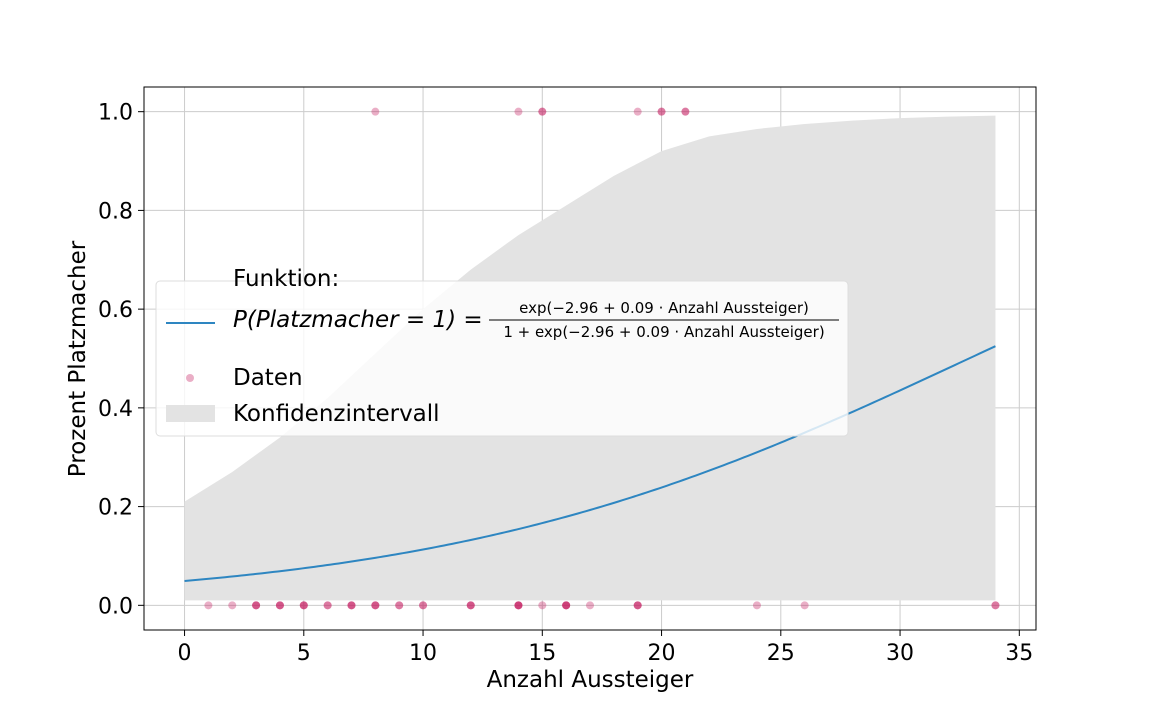 The width and height of the screenshot is (1152, 724). What do you see at coordinates (286, 279) in the screenshot?
I see `legend-title: Funktion:` at bounding box center [286, 279].